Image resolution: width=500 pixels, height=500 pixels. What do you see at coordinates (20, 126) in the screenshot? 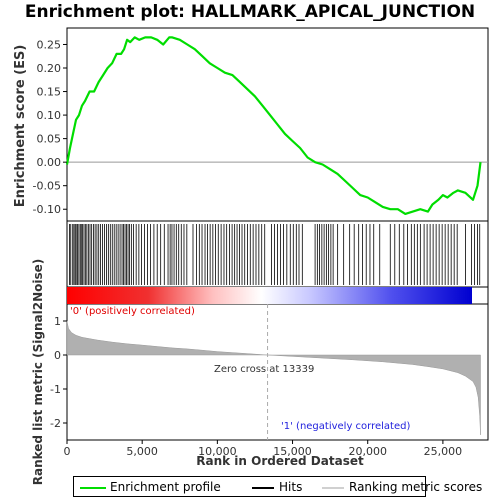
I see `es-y-axis-label: Enrichment score (ES)` at bounding box center [20, 126].